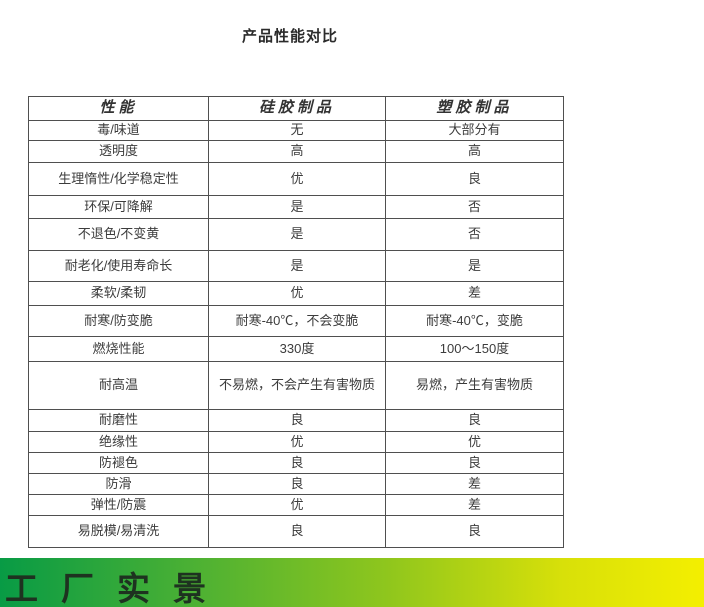  I want to click on table-row: 生理惰性/化学稳定性优良, so click(296, 179).